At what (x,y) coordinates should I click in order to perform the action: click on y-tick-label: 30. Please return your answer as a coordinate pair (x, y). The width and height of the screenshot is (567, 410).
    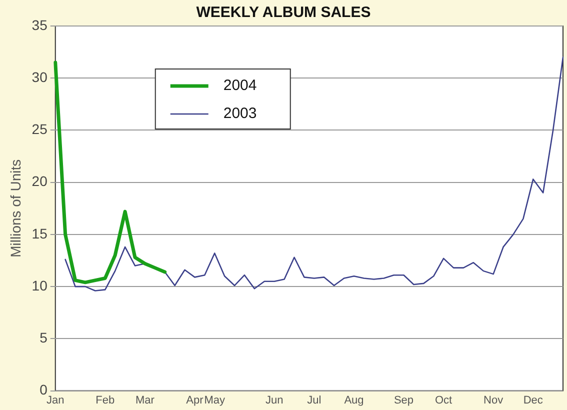
    Looking at the image, I should click on (40, 76).